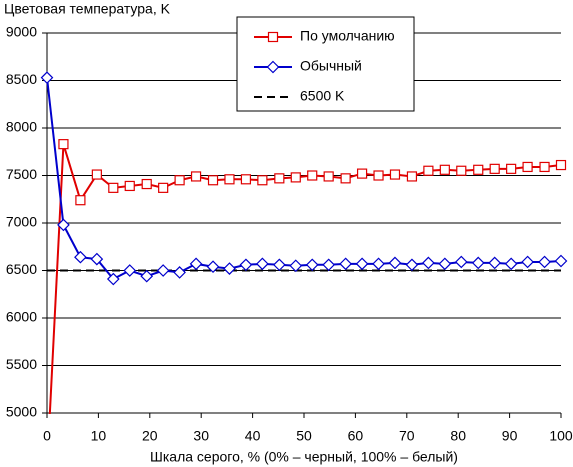 The height and width of the screenshot is (467, 573). What do you see at coordinates (331, 66) in the screenshot?
I see `legend-label: Обычный` at bounding box center [331, 66].